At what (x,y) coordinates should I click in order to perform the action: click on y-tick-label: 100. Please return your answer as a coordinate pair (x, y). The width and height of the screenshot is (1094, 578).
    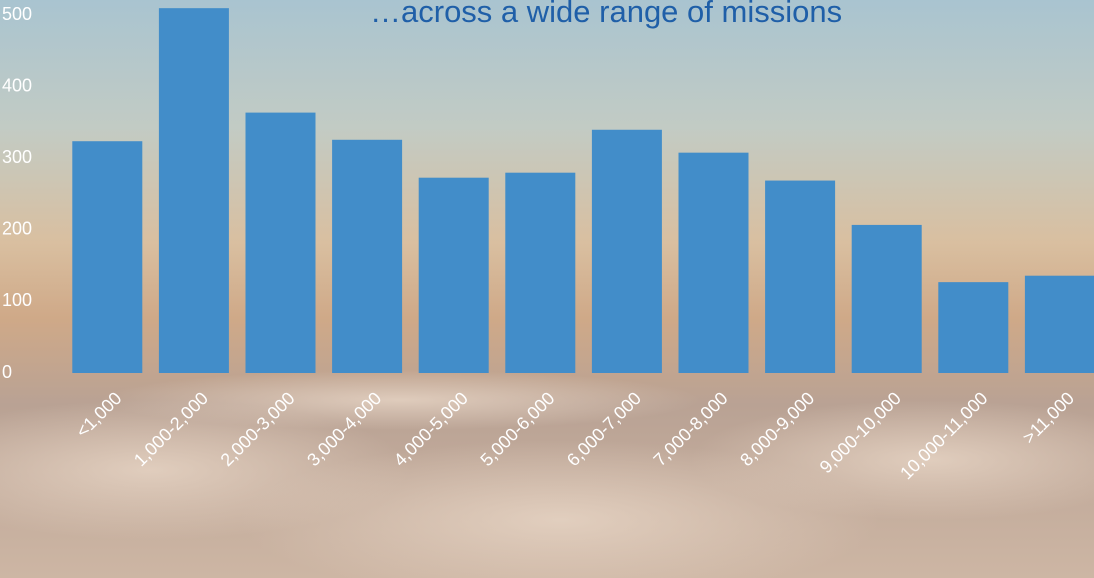
    Looking at the image, I should click on (17, 300).